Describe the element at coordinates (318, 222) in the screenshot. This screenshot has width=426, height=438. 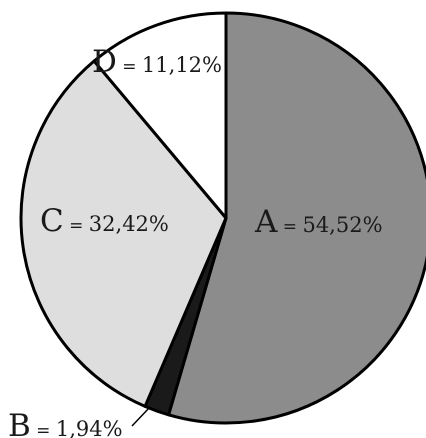
I see `pie-label-a: A = 54,52%` at that location.